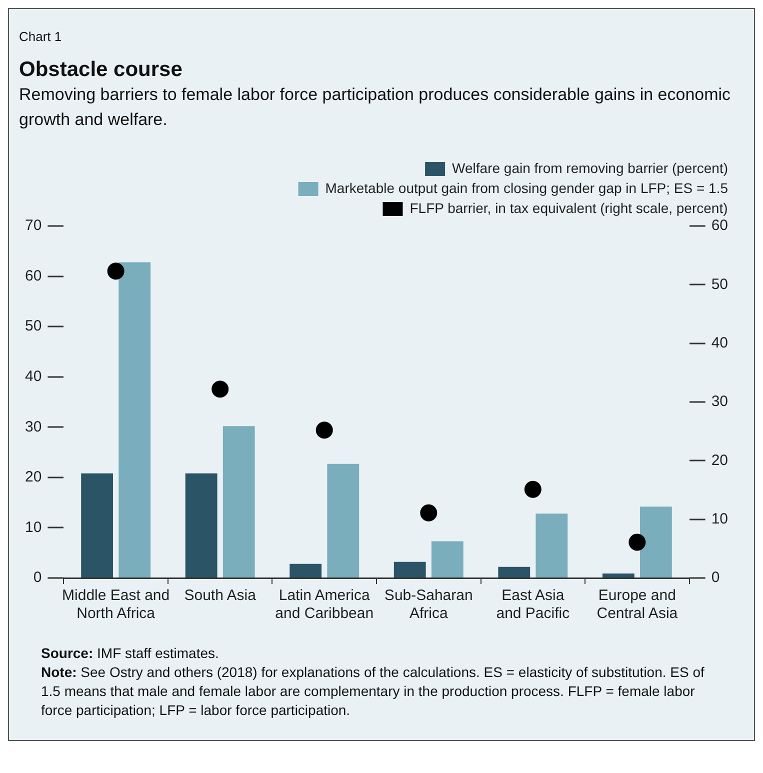 The height and width of the screenshot is (773, 763). I want to click on y-tick-label: 70, so click(33, 225).